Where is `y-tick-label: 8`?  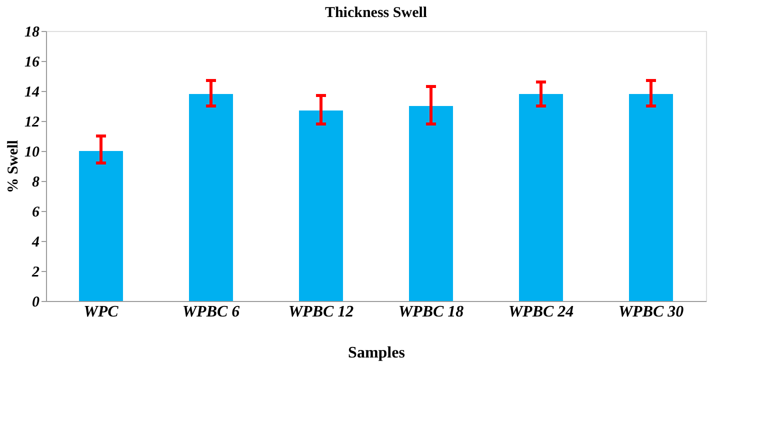 y-tick-label: 8 is located at coordinates (36, 182).